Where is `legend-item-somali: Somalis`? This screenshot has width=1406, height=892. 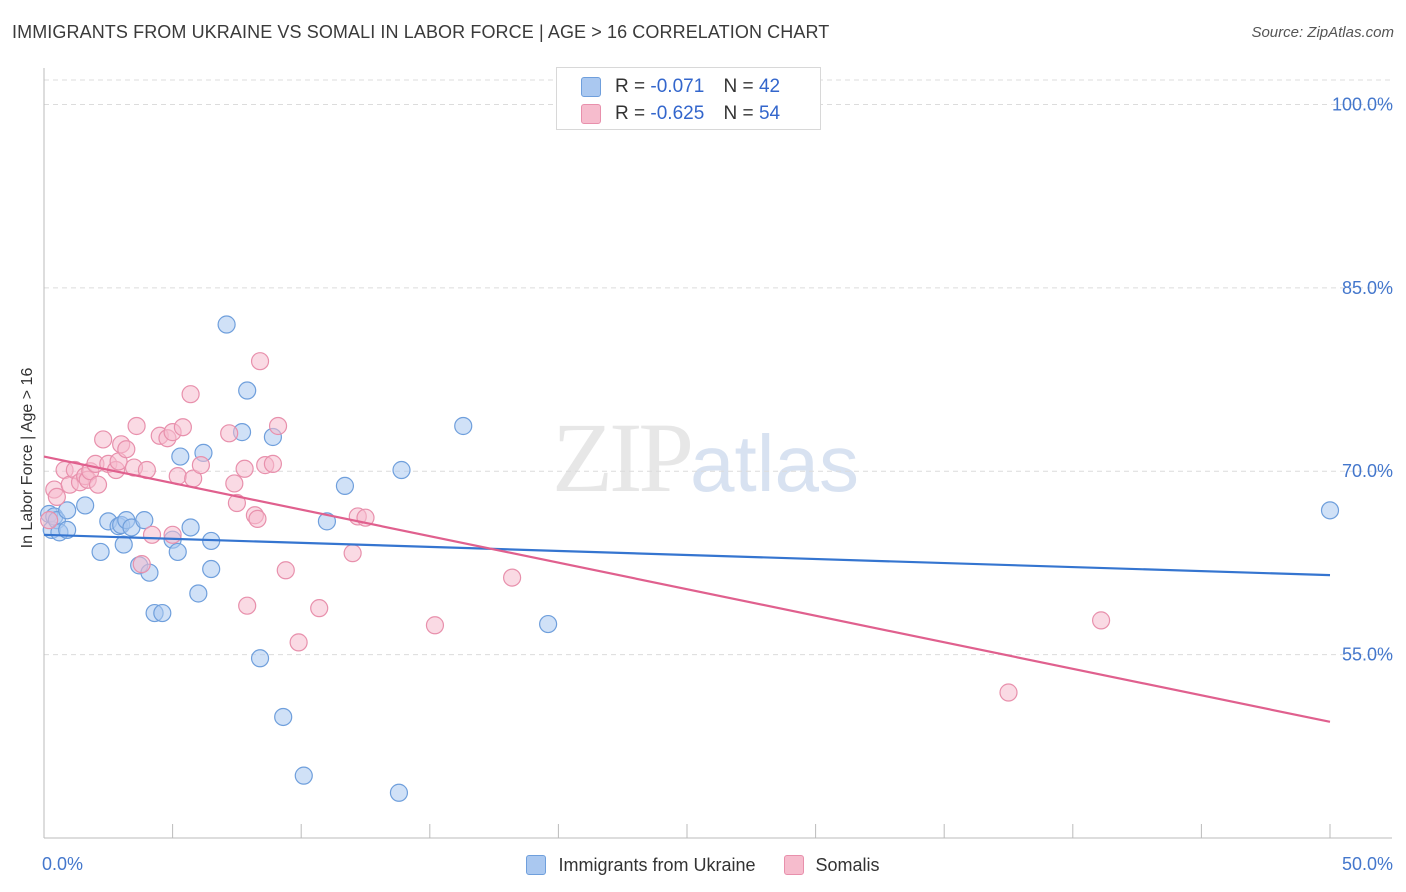
legend-item-somali: Somalis is located at coordinates (831, 865).